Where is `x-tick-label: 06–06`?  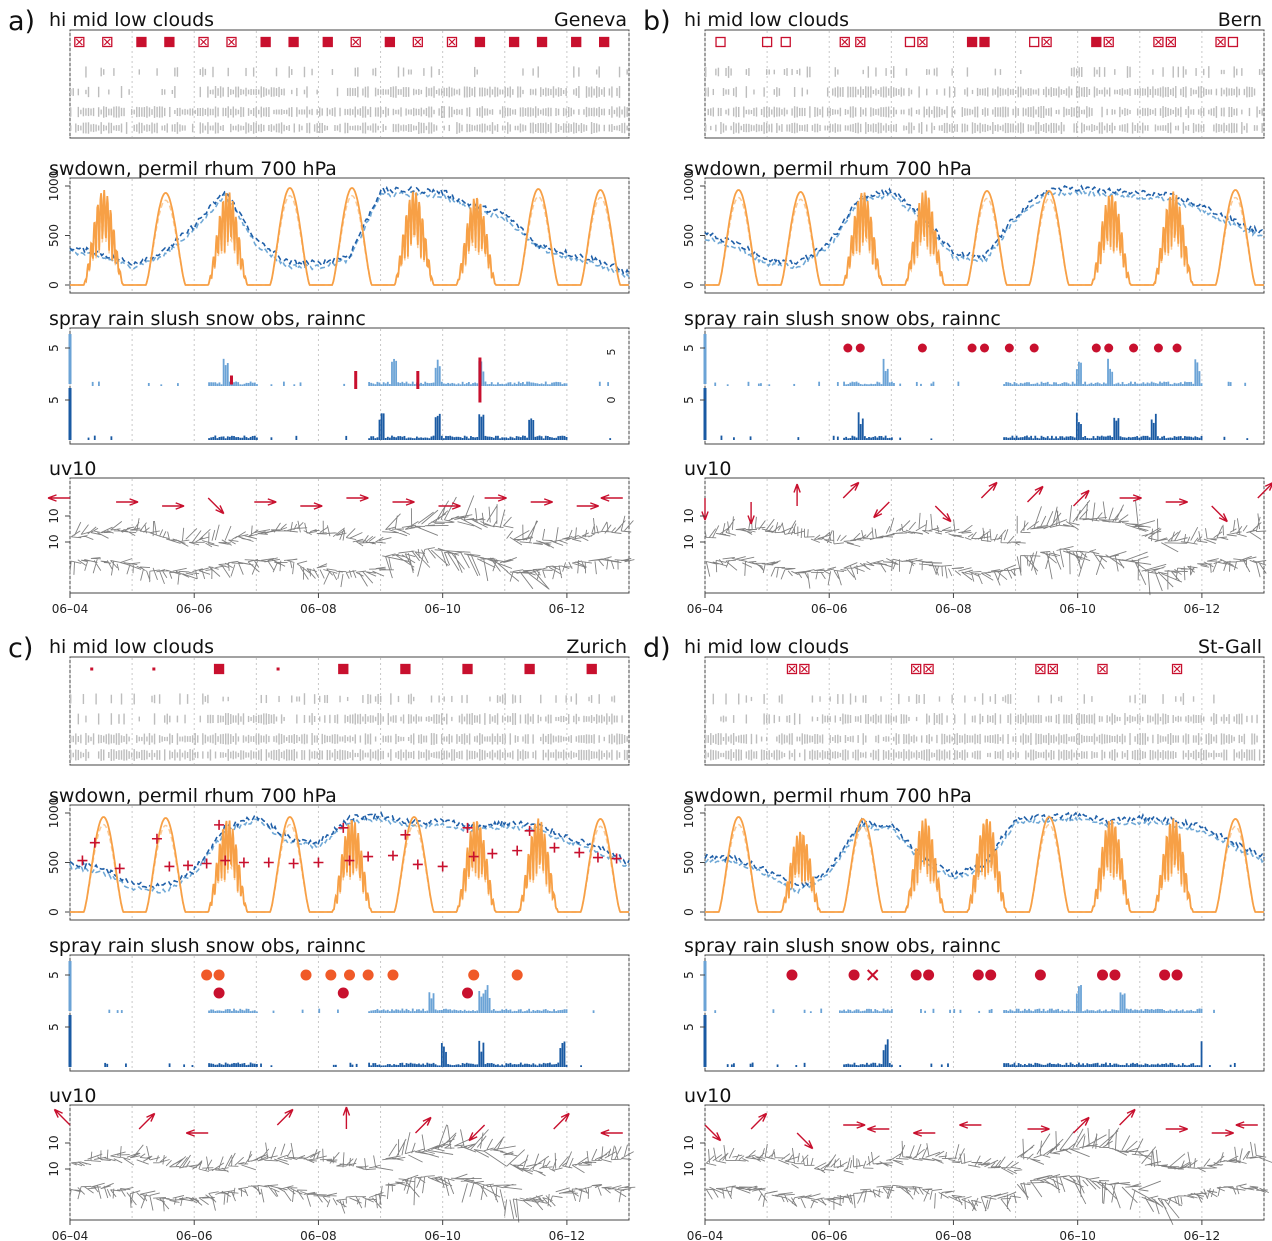 x-tick-label: 06–06 is located at coordinates (194, 609).